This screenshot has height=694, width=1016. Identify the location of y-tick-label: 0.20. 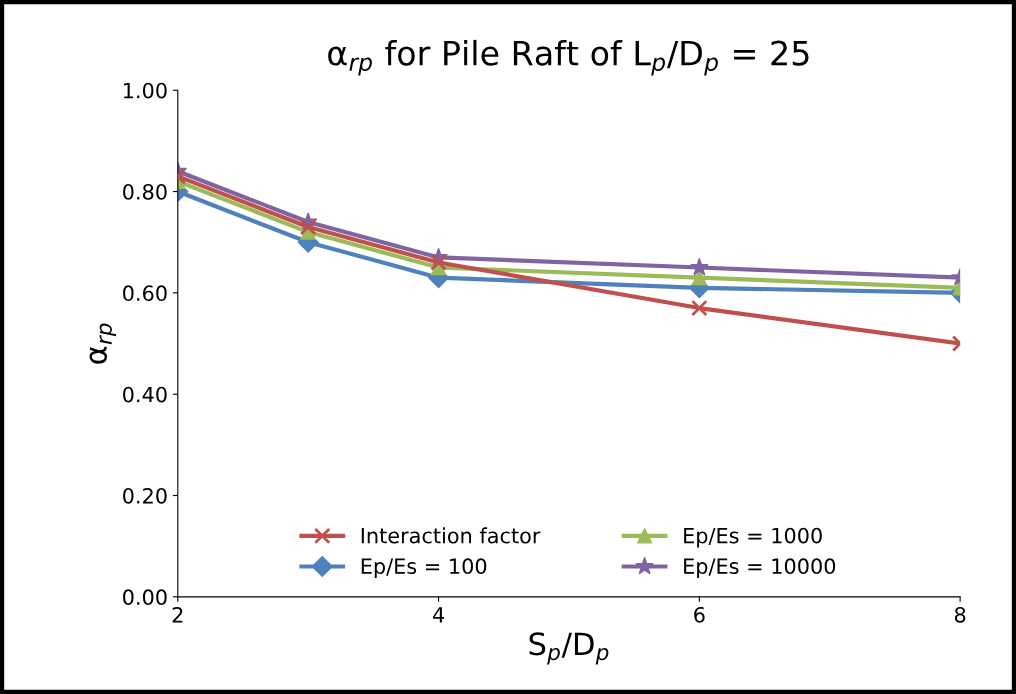
(145, 495).